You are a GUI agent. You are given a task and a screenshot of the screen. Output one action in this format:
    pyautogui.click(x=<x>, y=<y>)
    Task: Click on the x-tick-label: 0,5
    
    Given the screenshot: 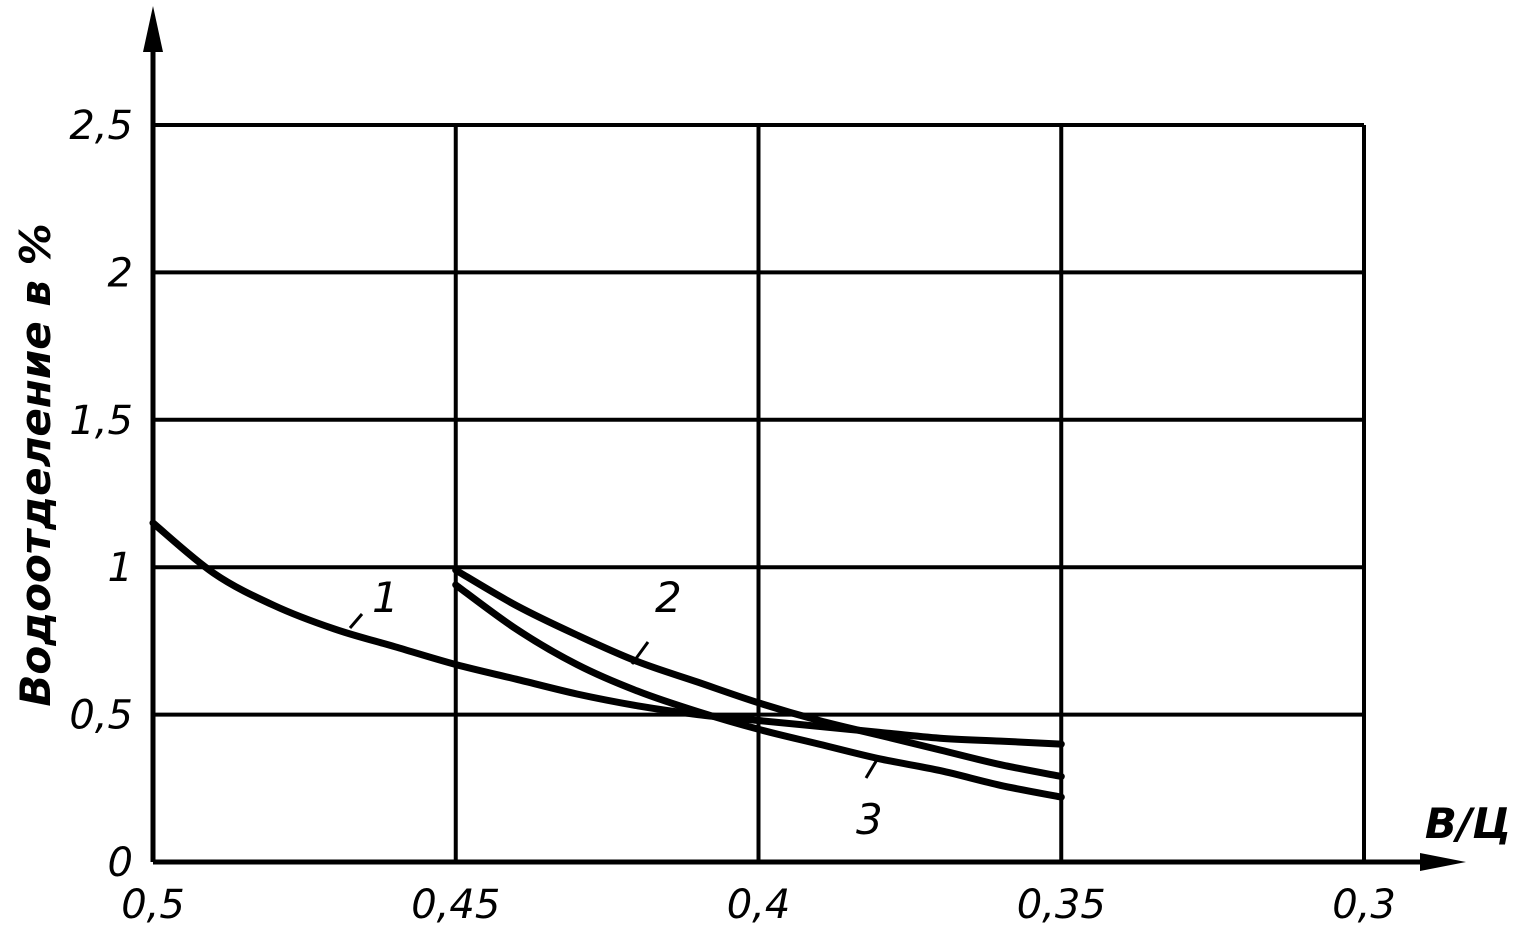 What is the action you would take?
    pyautogui.click(x=153, y=905)
    